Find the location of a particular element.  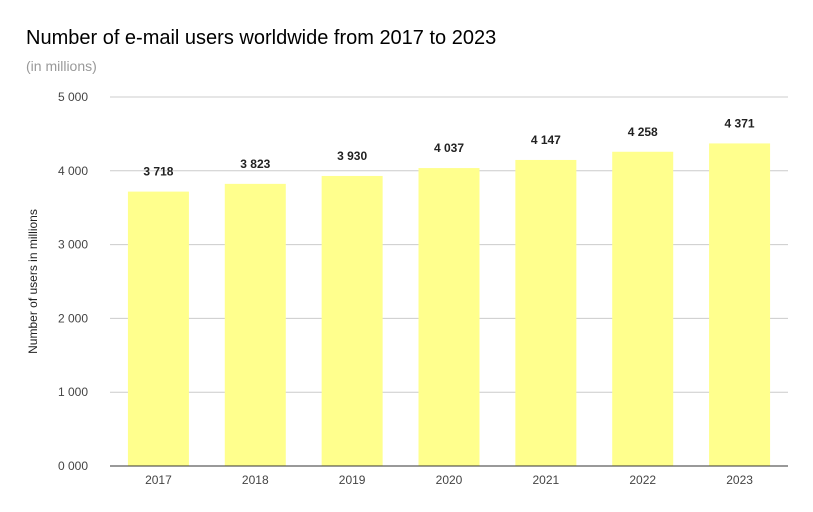

x-tick-label: 2022 is located at coordinates (642, 480).